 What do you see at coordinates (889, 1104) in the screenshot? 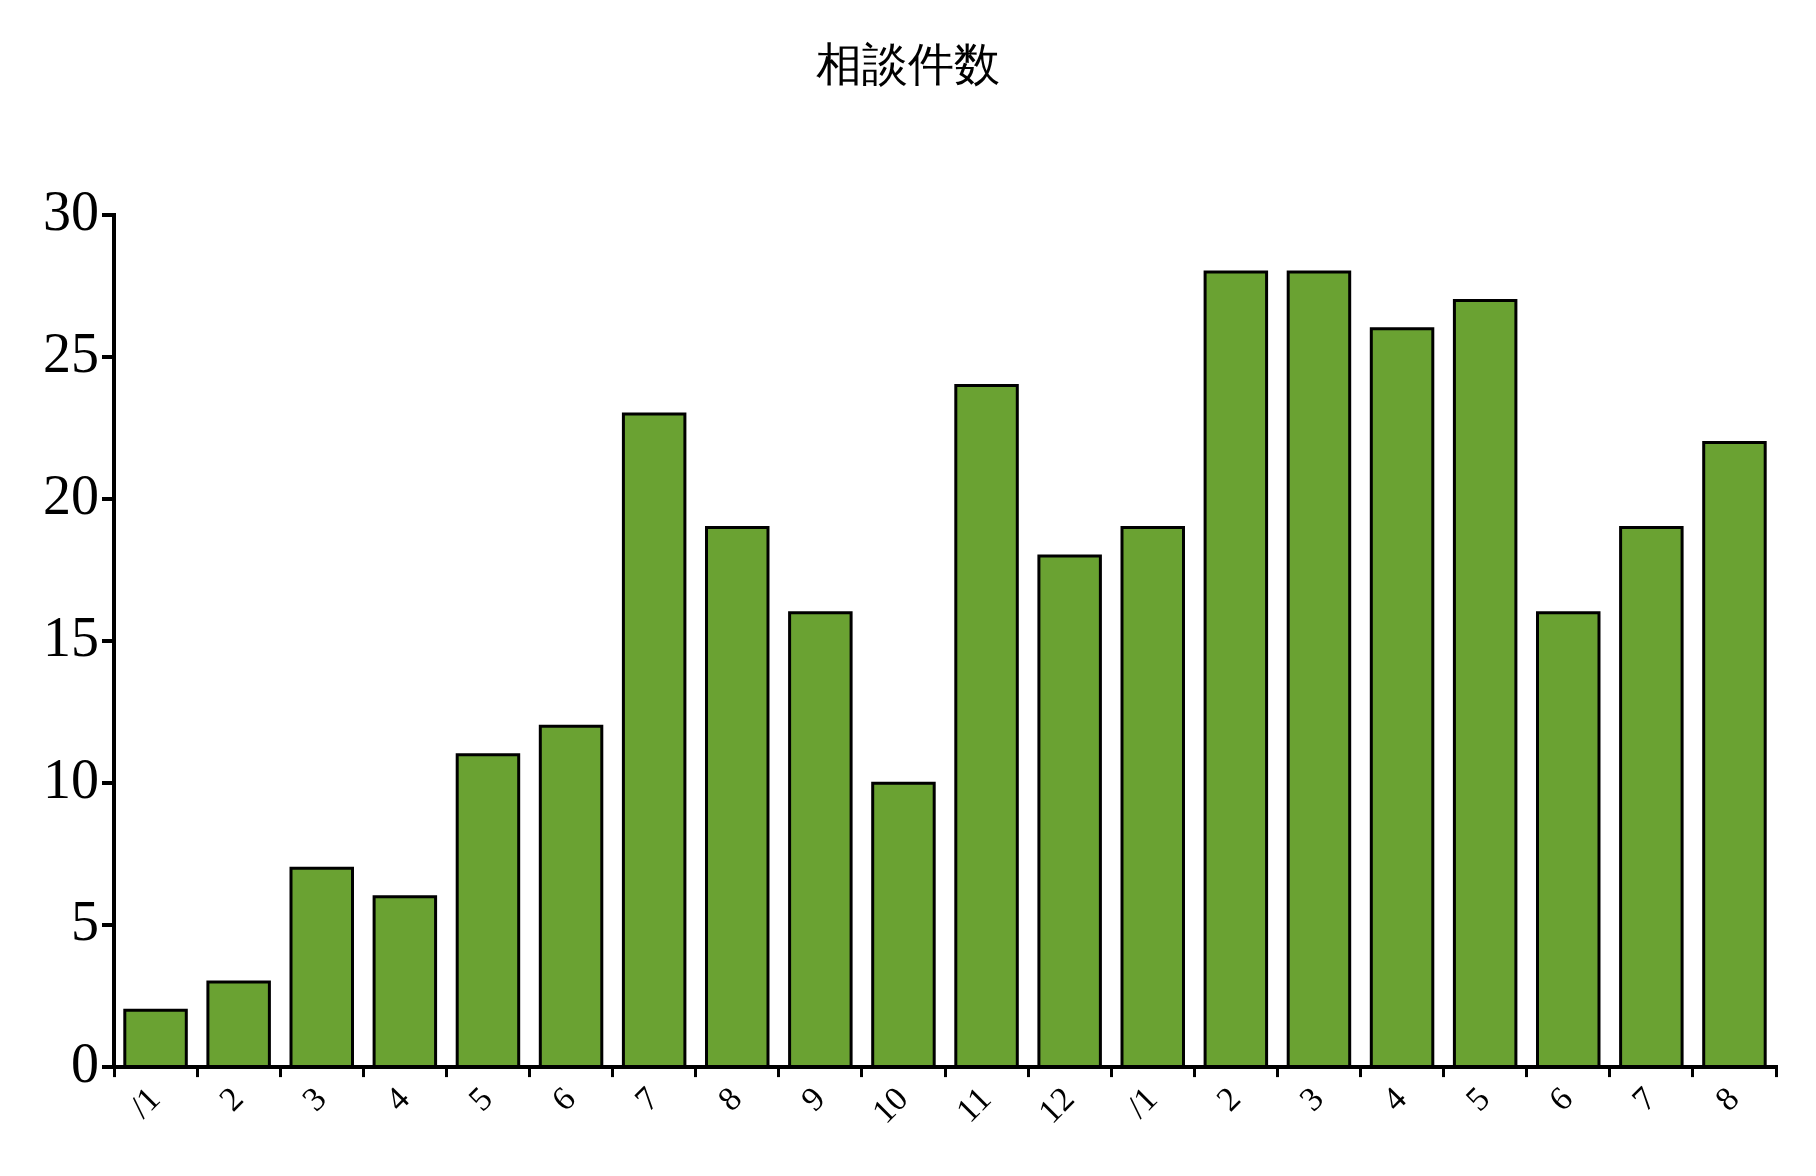
I see `x-tick-label: 10` at bounding box center [889, 1104].